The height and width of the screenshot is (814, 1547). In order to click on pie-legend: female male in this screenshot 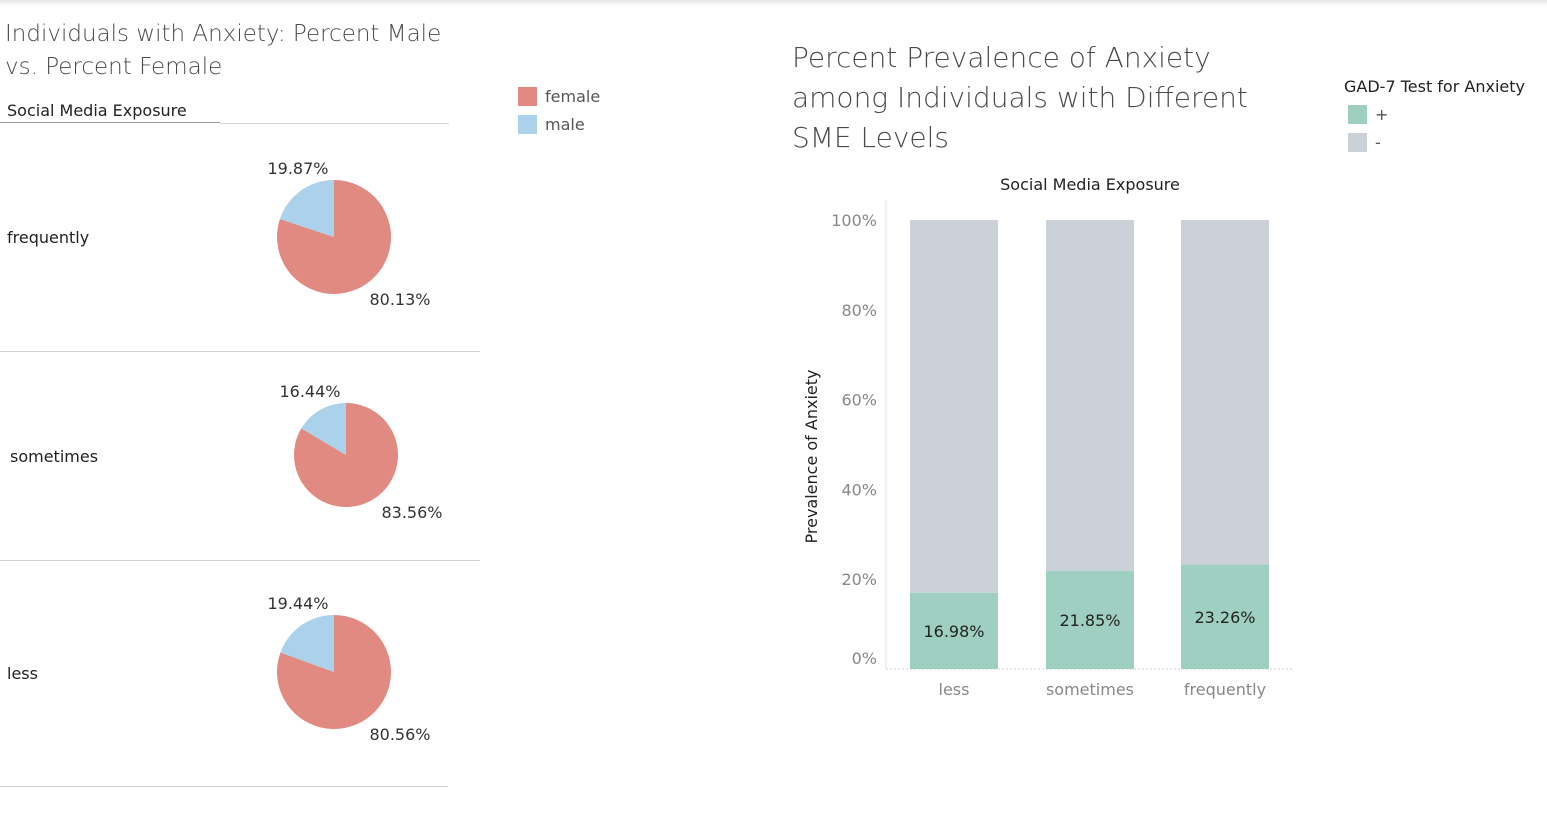, I will do `click(559, 110)`.